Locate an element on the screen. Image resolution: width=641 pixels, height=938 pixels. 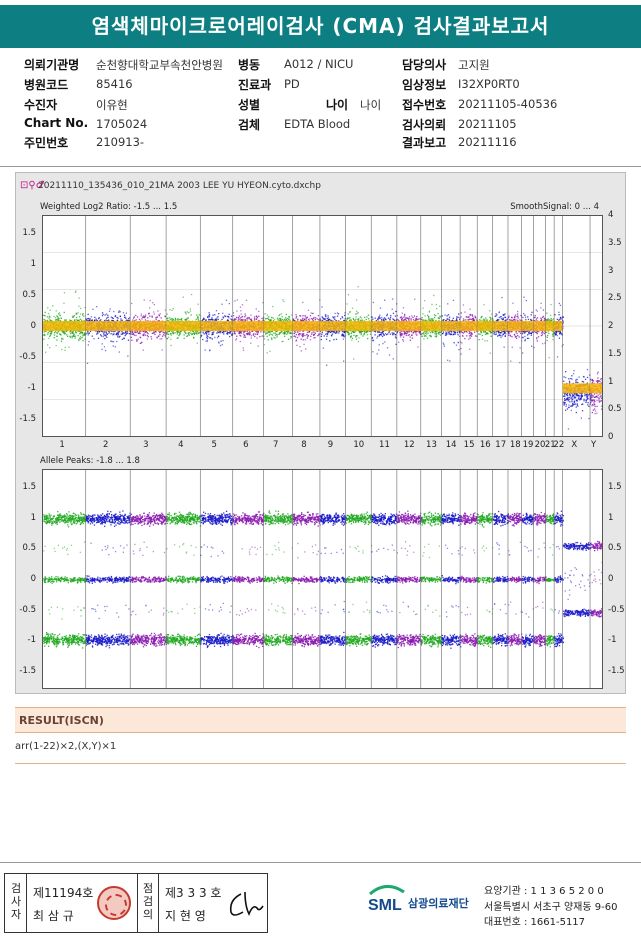
address: 서울특별시 서초구 양재동 9-60 is located at coordinates (551, 907).